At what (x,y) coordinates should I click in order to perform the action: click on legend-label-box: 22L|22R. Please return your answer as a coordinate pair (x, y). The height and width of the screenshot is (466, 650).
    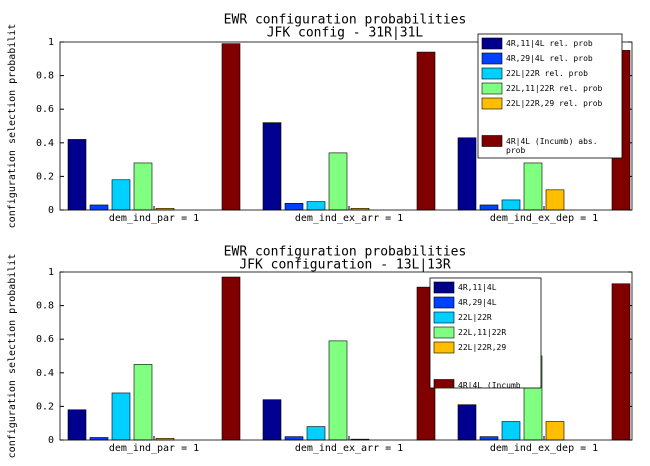
    Looking at the image, I should click on (475, 317).